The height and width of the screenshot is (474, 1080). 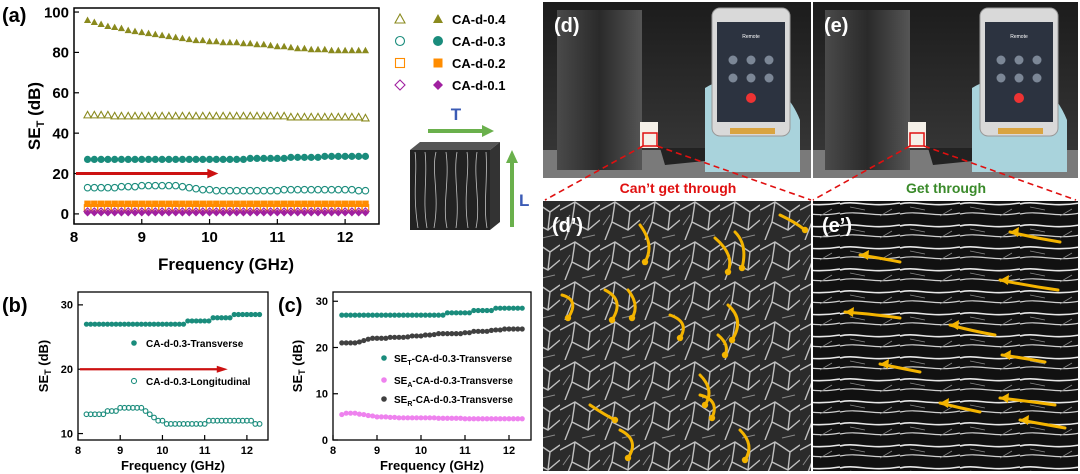 I want to click on sem-image-e-prime: (e’), so click(x=945, y=336).